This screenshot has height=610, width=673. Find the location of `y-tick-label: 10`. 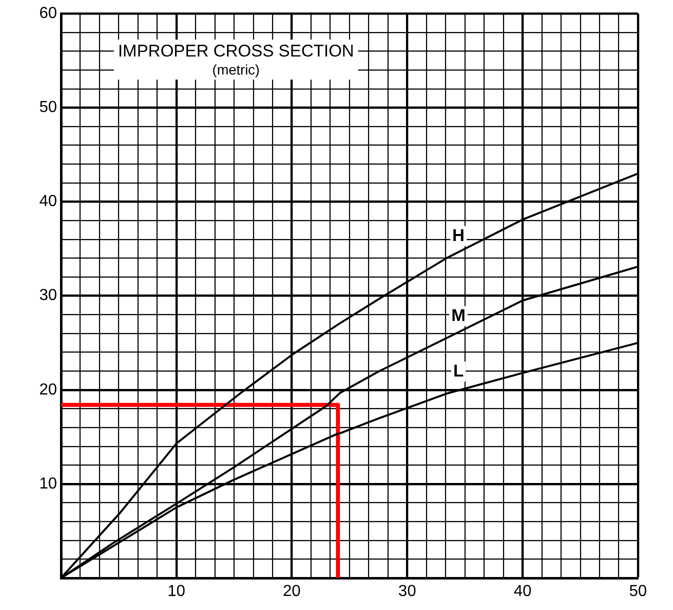

y-tick-label: 10 is located at coordinates (48, 483).